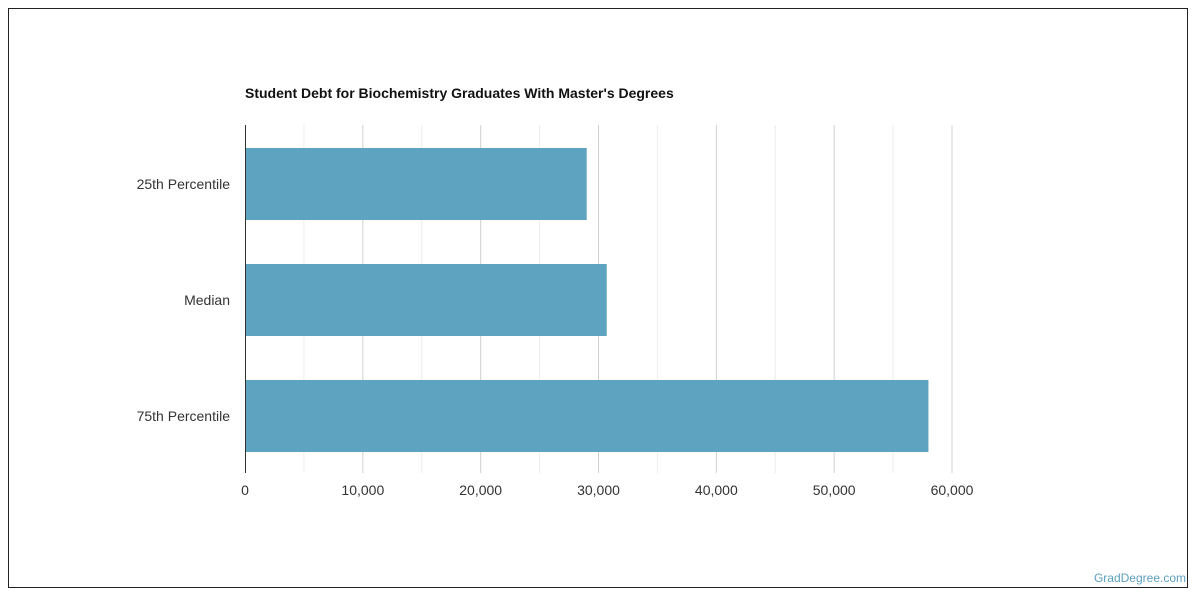  What do you see at coordinates (207, 300) in the screenshot?
I see `y-category-label: Median` at bounding box center [207, 300].